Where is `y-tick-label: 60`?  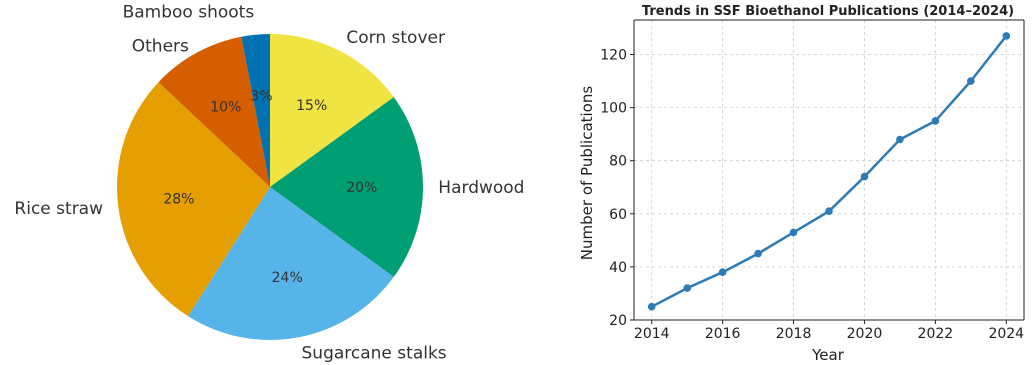
y-tick-label: 60 is located at coordinates (618, 215).